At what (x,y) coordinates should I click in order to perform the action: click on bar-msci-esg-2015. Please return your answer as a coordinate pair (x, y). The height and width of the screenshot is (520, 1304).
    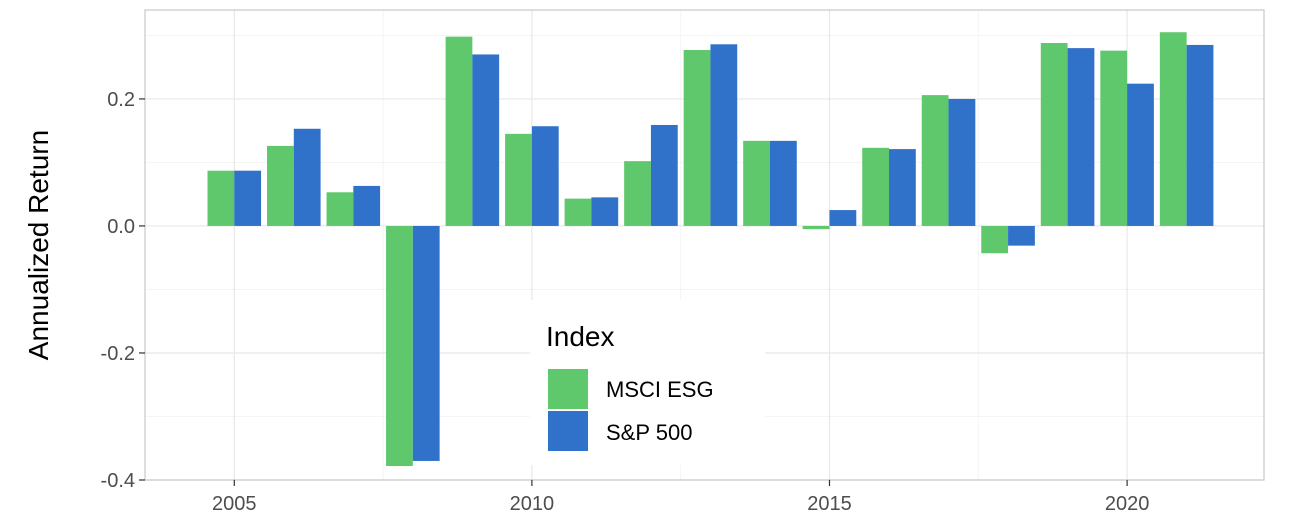
    Looking at the image, I should click on (816, 227).